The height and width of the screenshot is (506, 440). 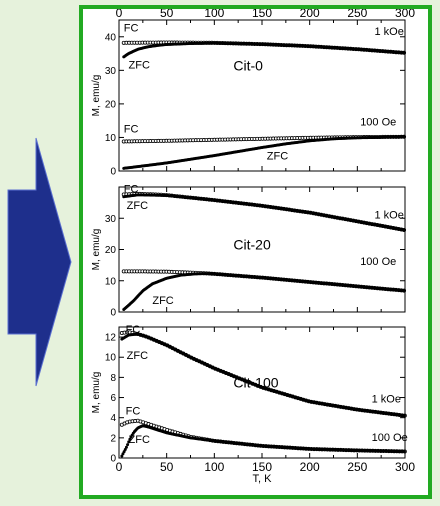 I want to click on x-tick-label-top: 50, so click(x=167, y=14).